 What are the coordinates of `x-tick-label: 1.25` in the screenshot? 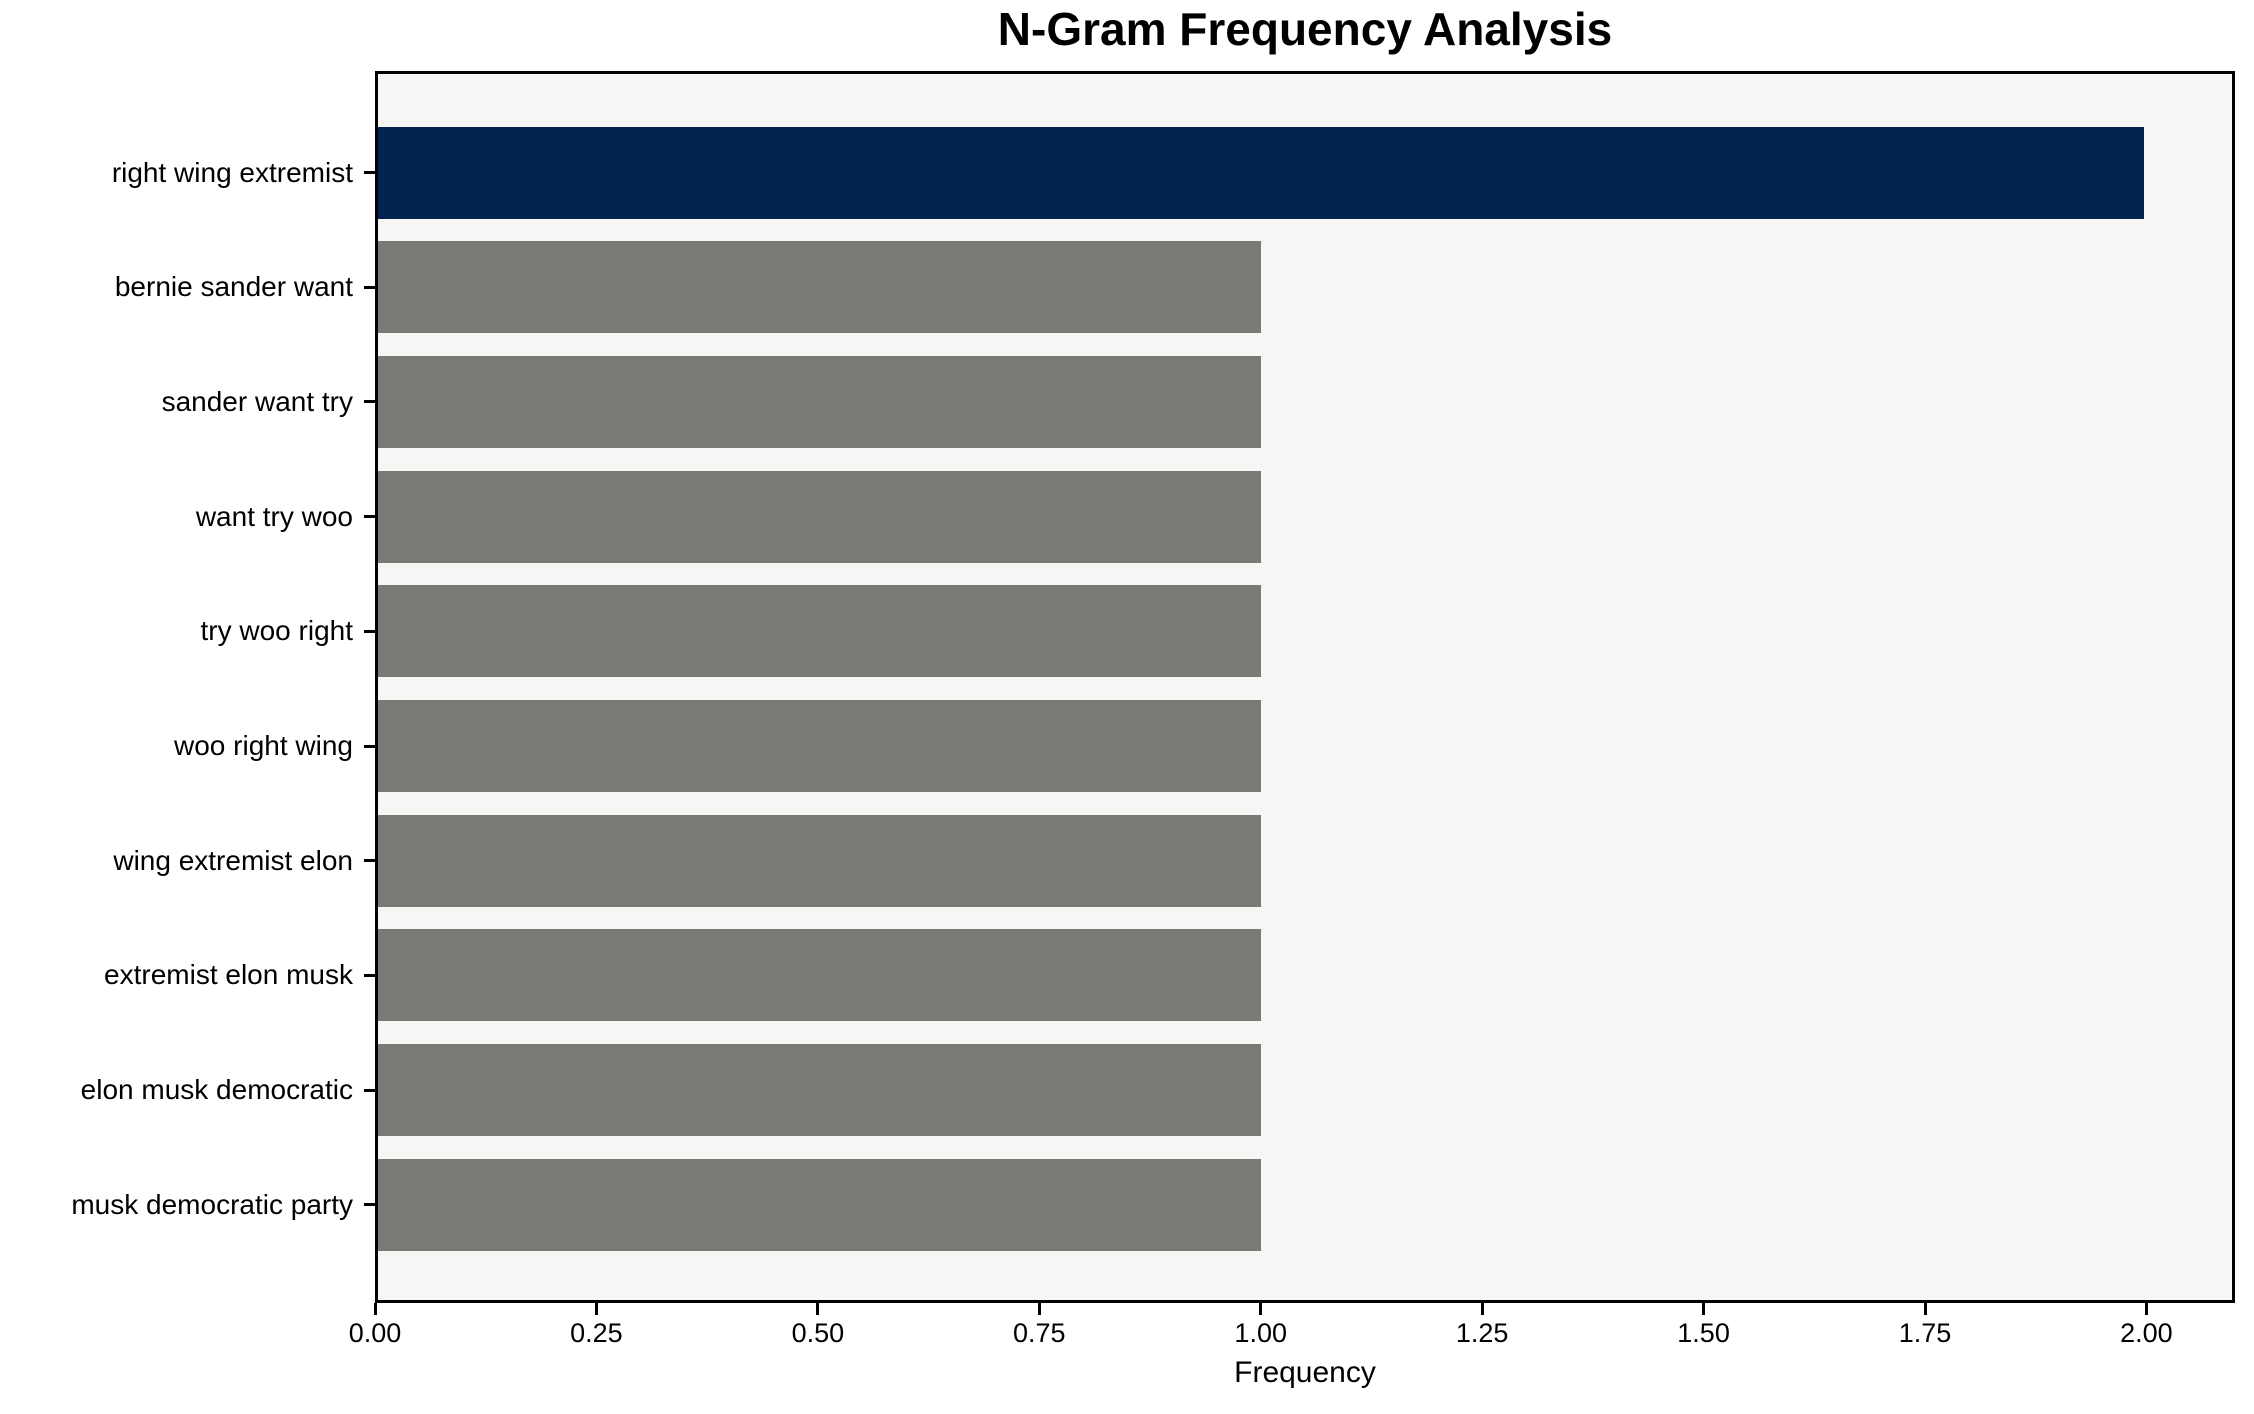 It's located at (1482, 1333).